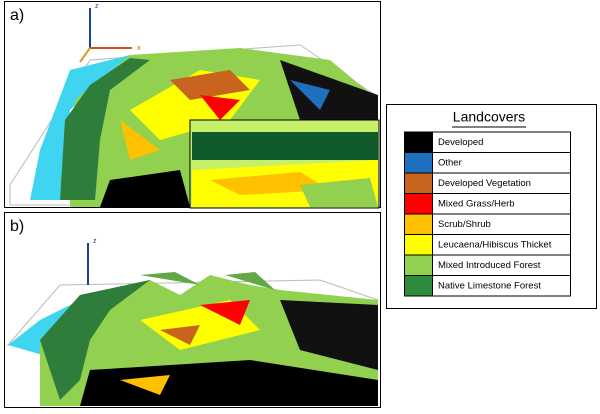  What do you see at coordinates (17, 226) in the screenshot?
I see `panel-label: b)` at bounding box center [17, 226].